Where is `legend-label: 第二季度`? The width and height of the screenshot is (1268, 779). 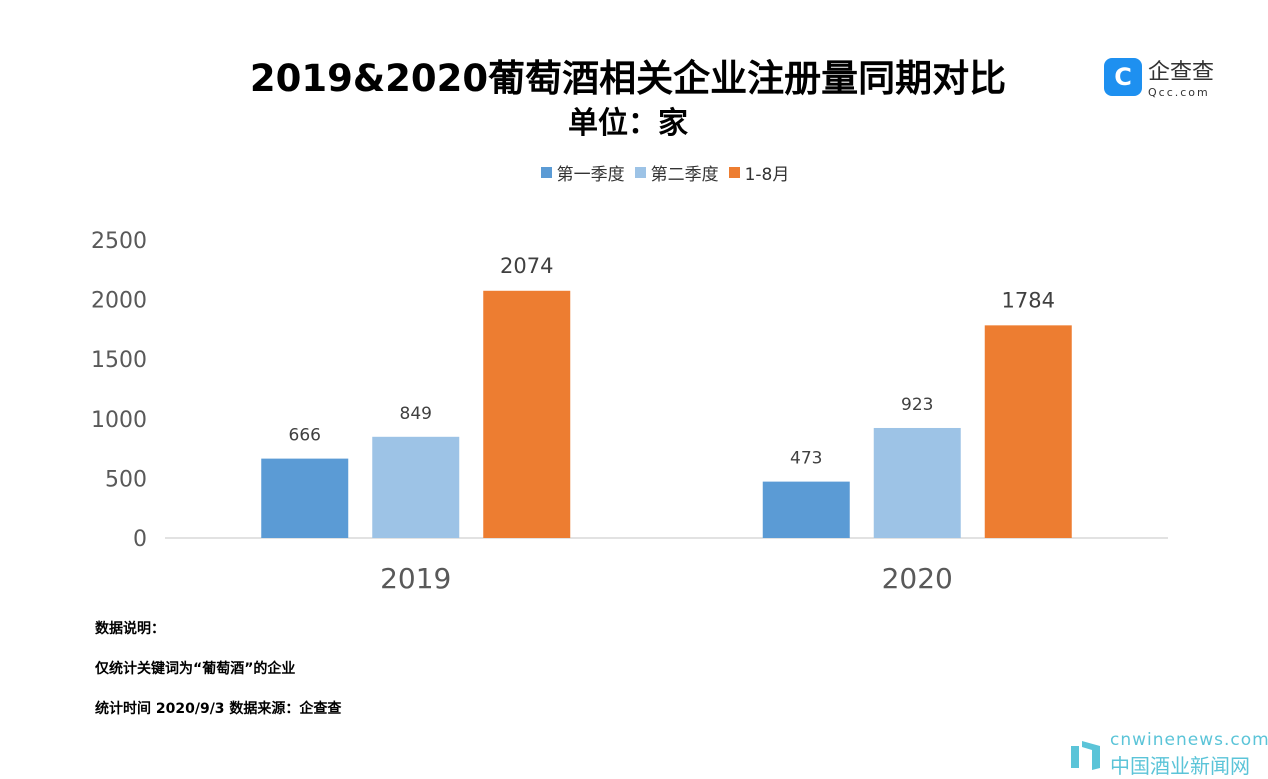
legend-label: 第二季度 is located at coordinates (684, 175).